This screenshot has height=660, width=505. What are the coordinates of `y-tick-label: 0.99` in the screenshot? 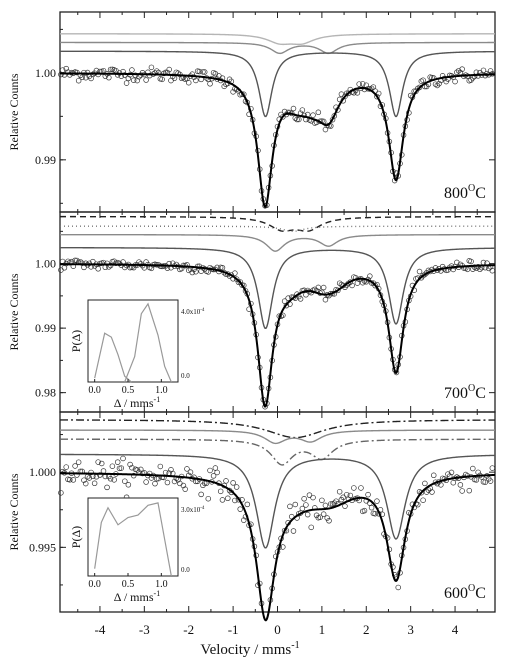 It's located at (45, 328).